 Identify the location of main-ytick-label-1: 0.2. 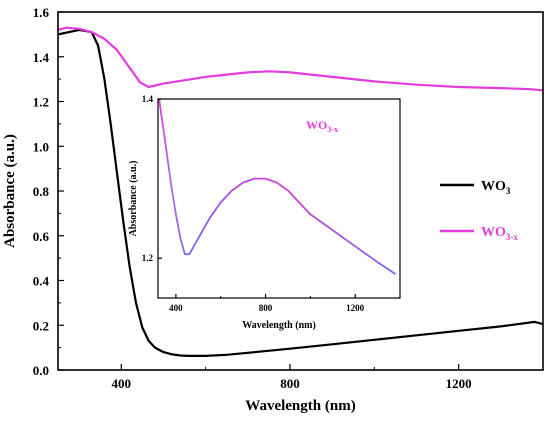
(41, 325).